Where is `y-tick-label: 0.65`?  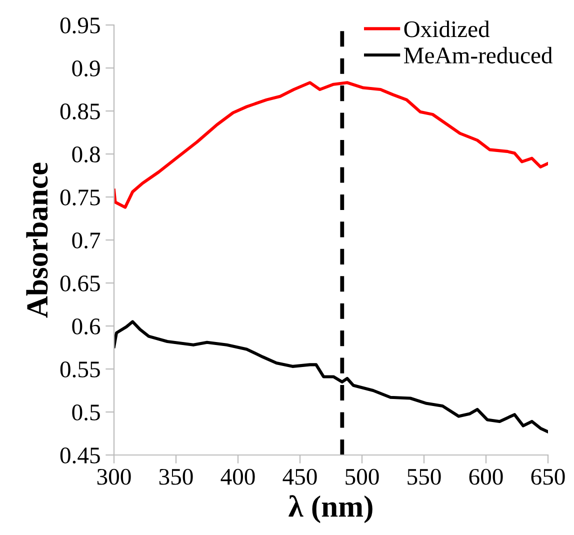 y-tick-label: 0.65 is located at coordinates (80, 283).